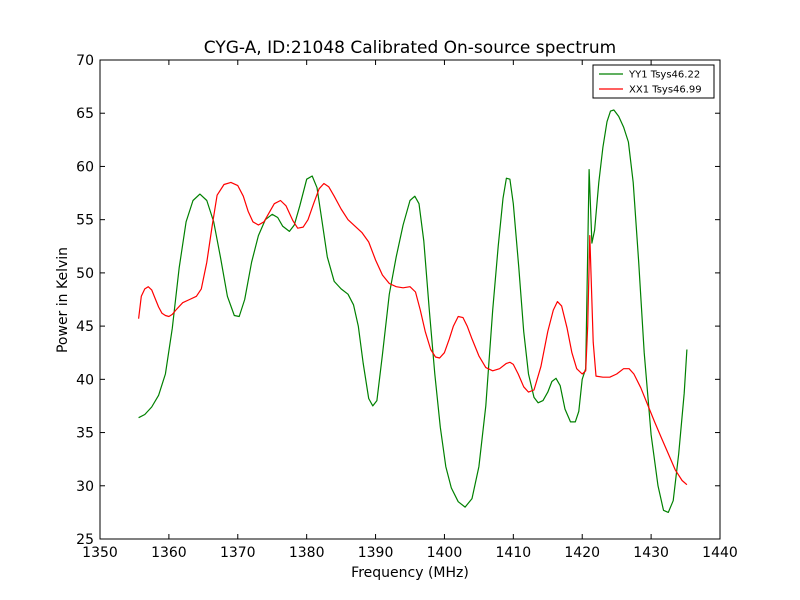 This screenshot has width=800, height=600. What do you see at coordinates (85, 434) in the screenshot?
I see `y-tick-label: 35` at bounding box center [85, 434].